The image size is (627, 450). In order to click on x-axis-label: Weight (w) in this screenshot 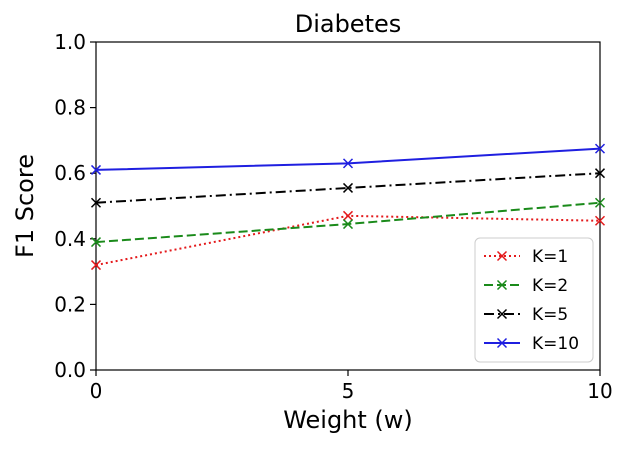, I will do `click(348, 420)`.